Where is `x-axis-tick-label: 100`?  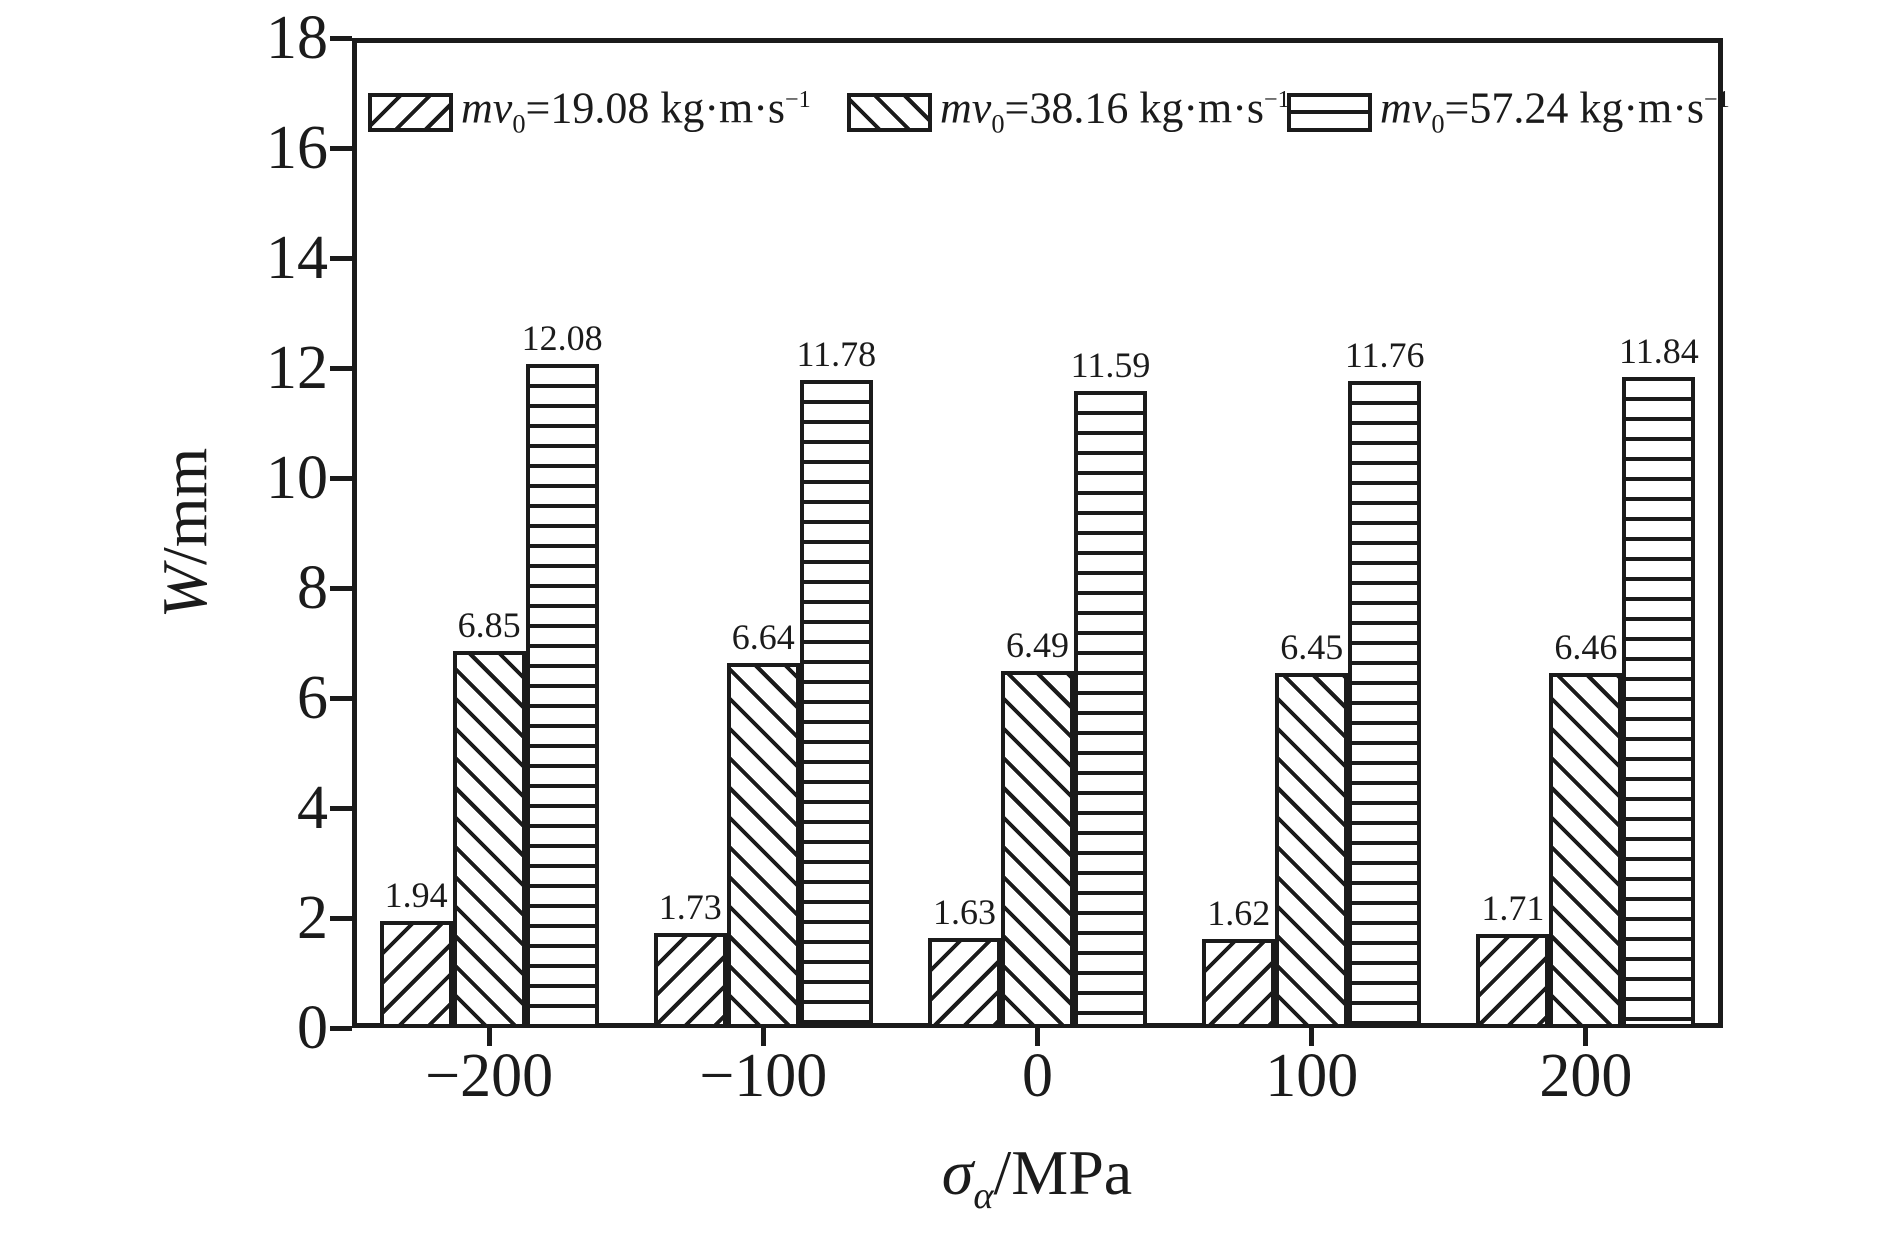
x-axis-tick-label: 100 is located at coordinates (1312, 1076).